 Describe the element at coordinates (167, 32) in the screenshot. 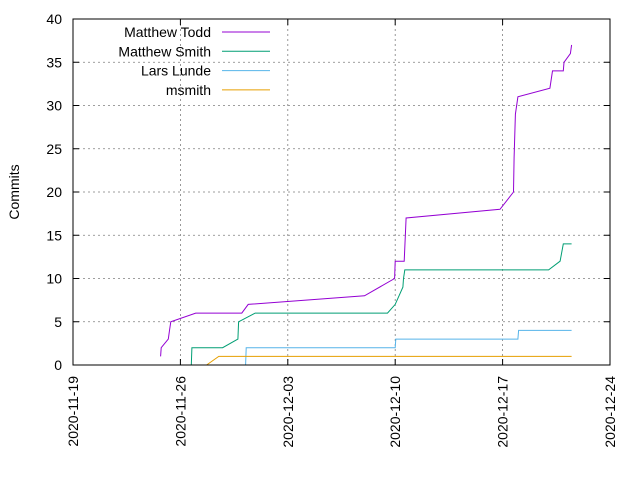

I see `legend-label-matthew-todd: Matthew Todd` at that location.